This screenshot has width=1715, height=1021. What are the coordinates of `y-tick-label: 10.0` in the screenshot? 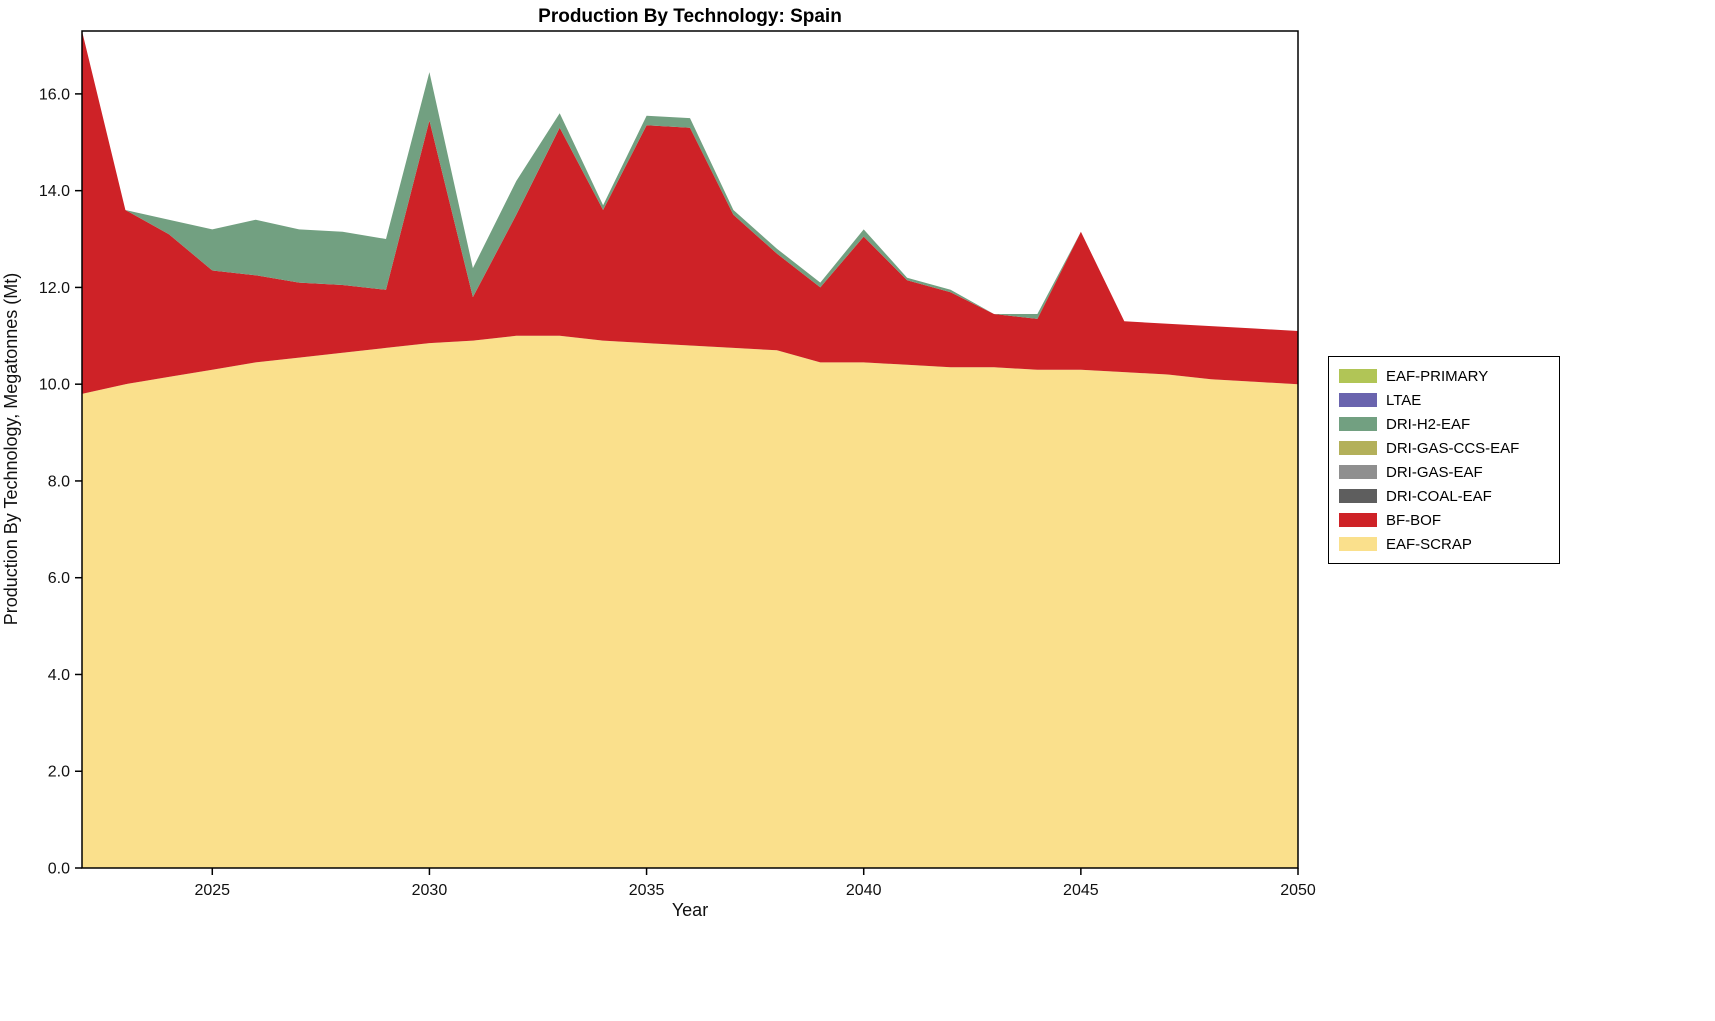 It's located at (54, 385).